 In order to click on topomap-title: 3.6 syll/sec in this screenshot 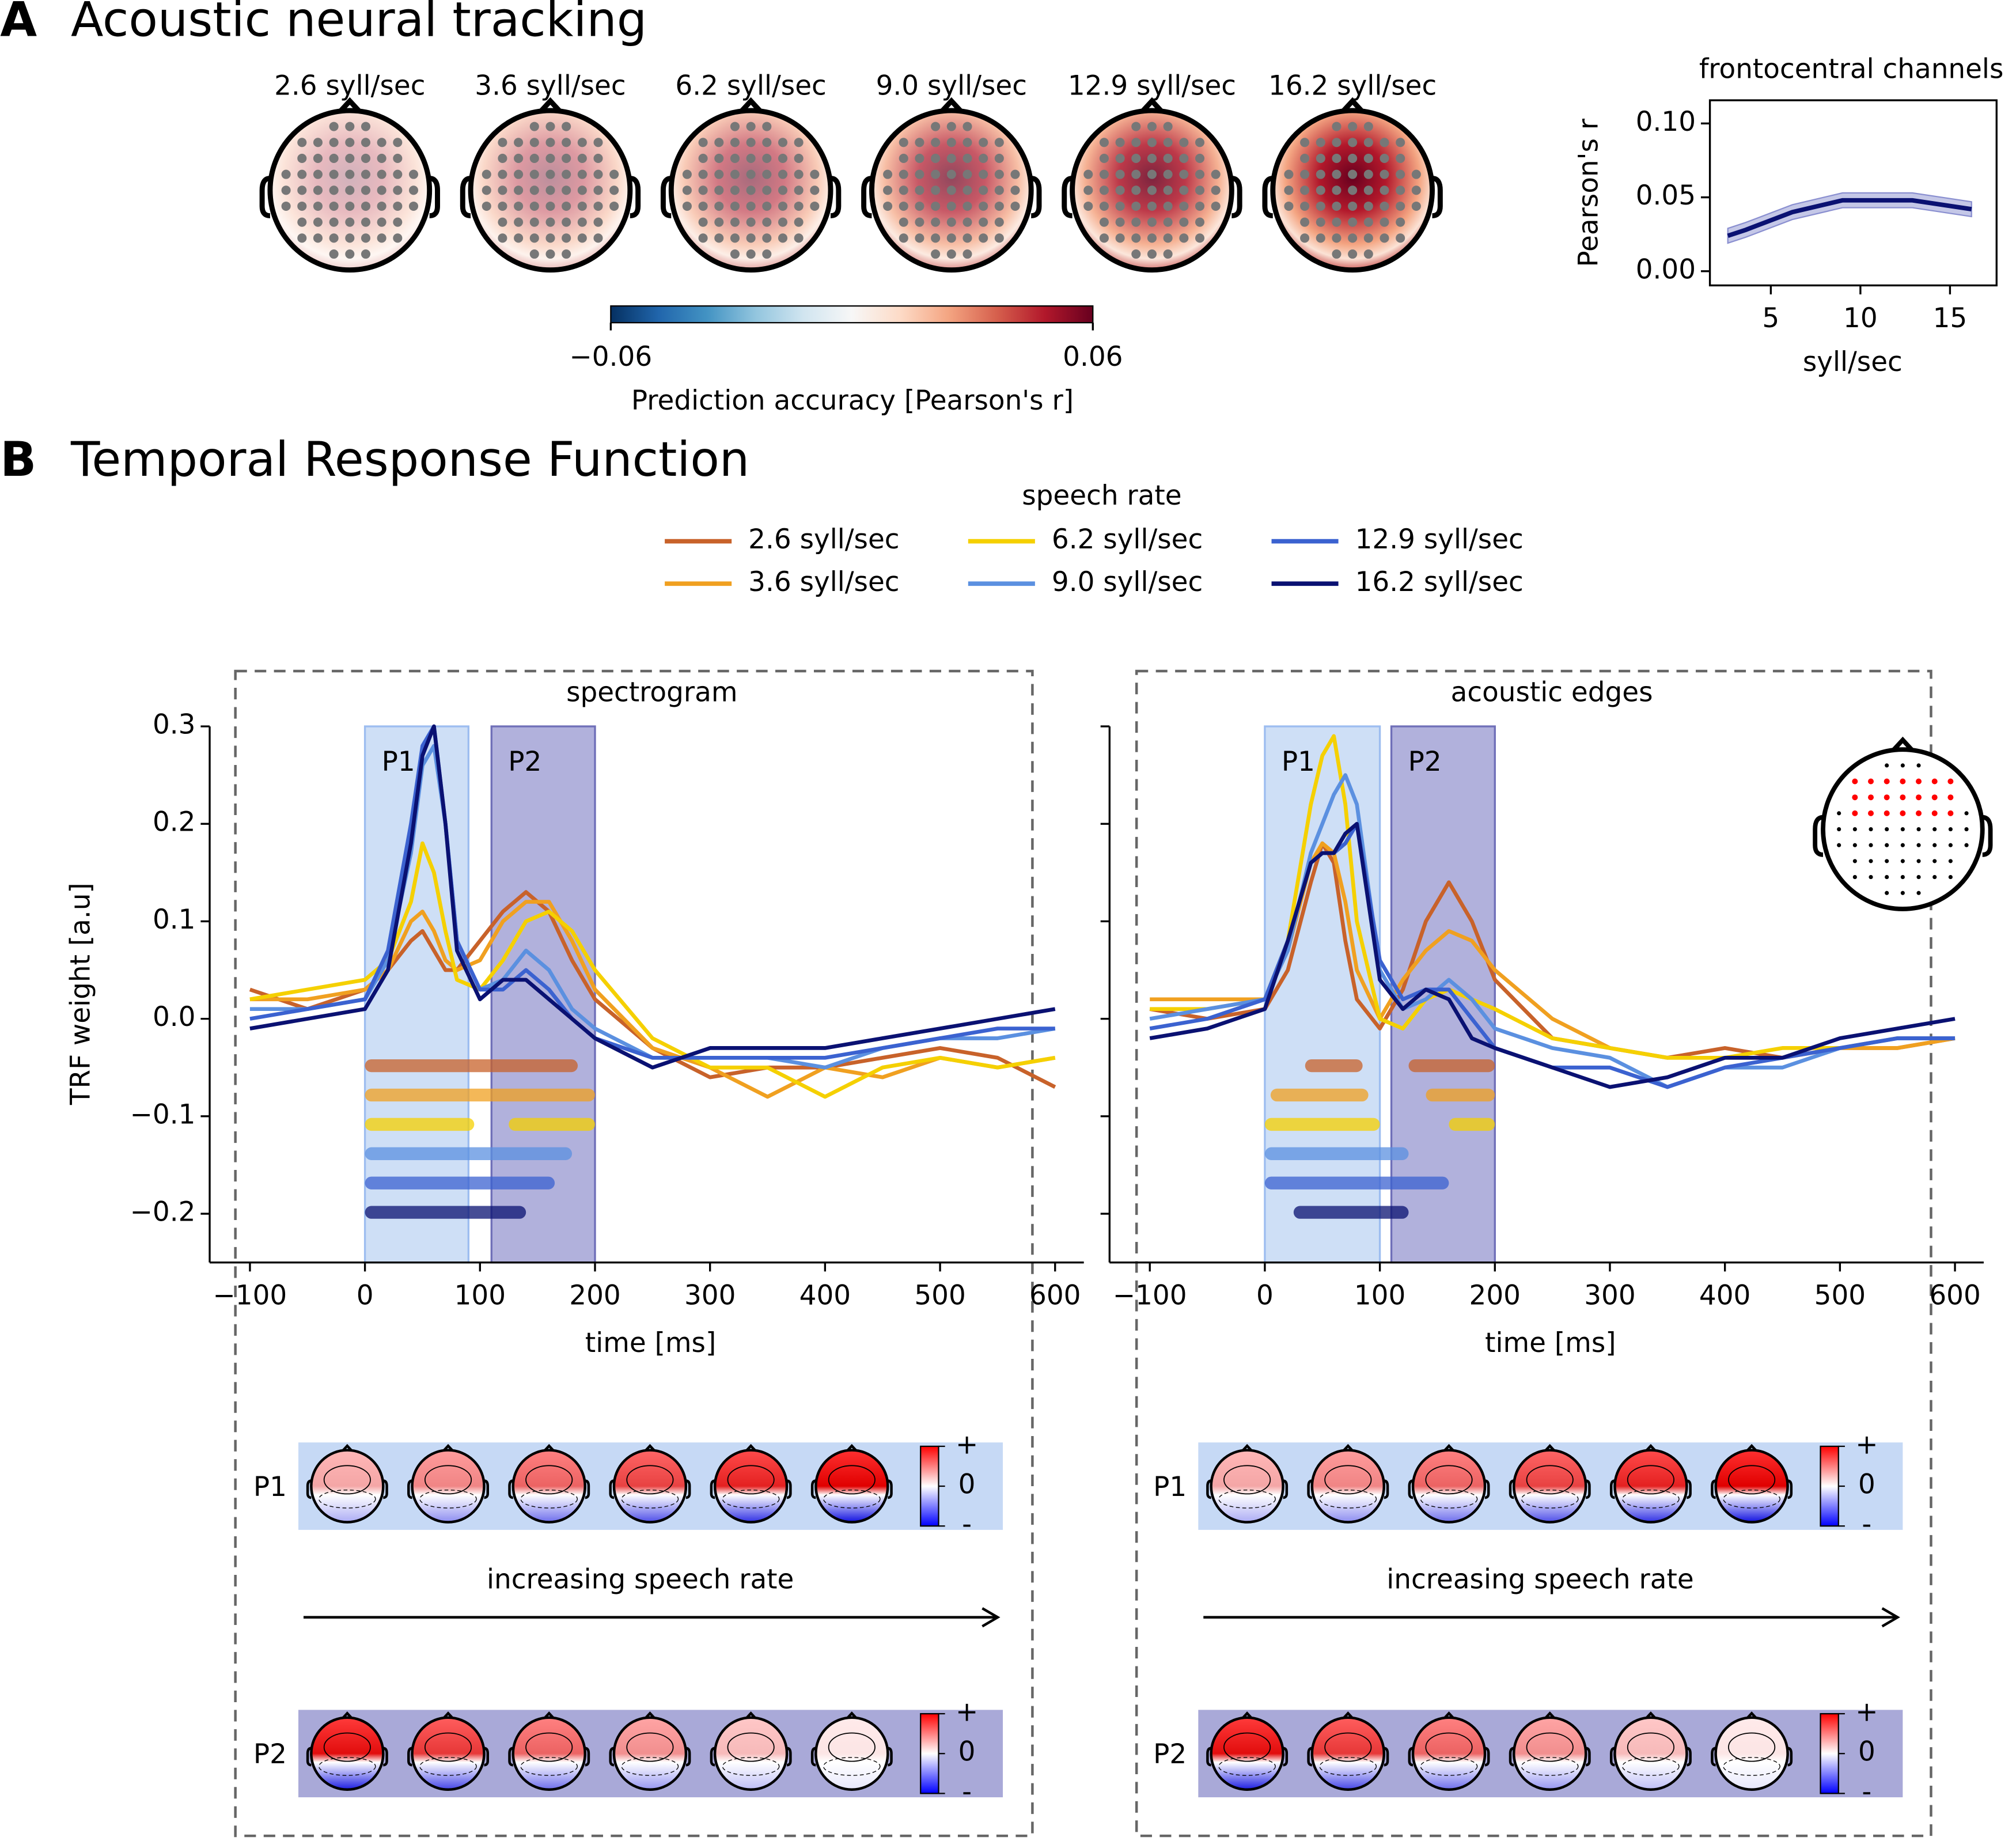, I will do `click(550, 85)`.